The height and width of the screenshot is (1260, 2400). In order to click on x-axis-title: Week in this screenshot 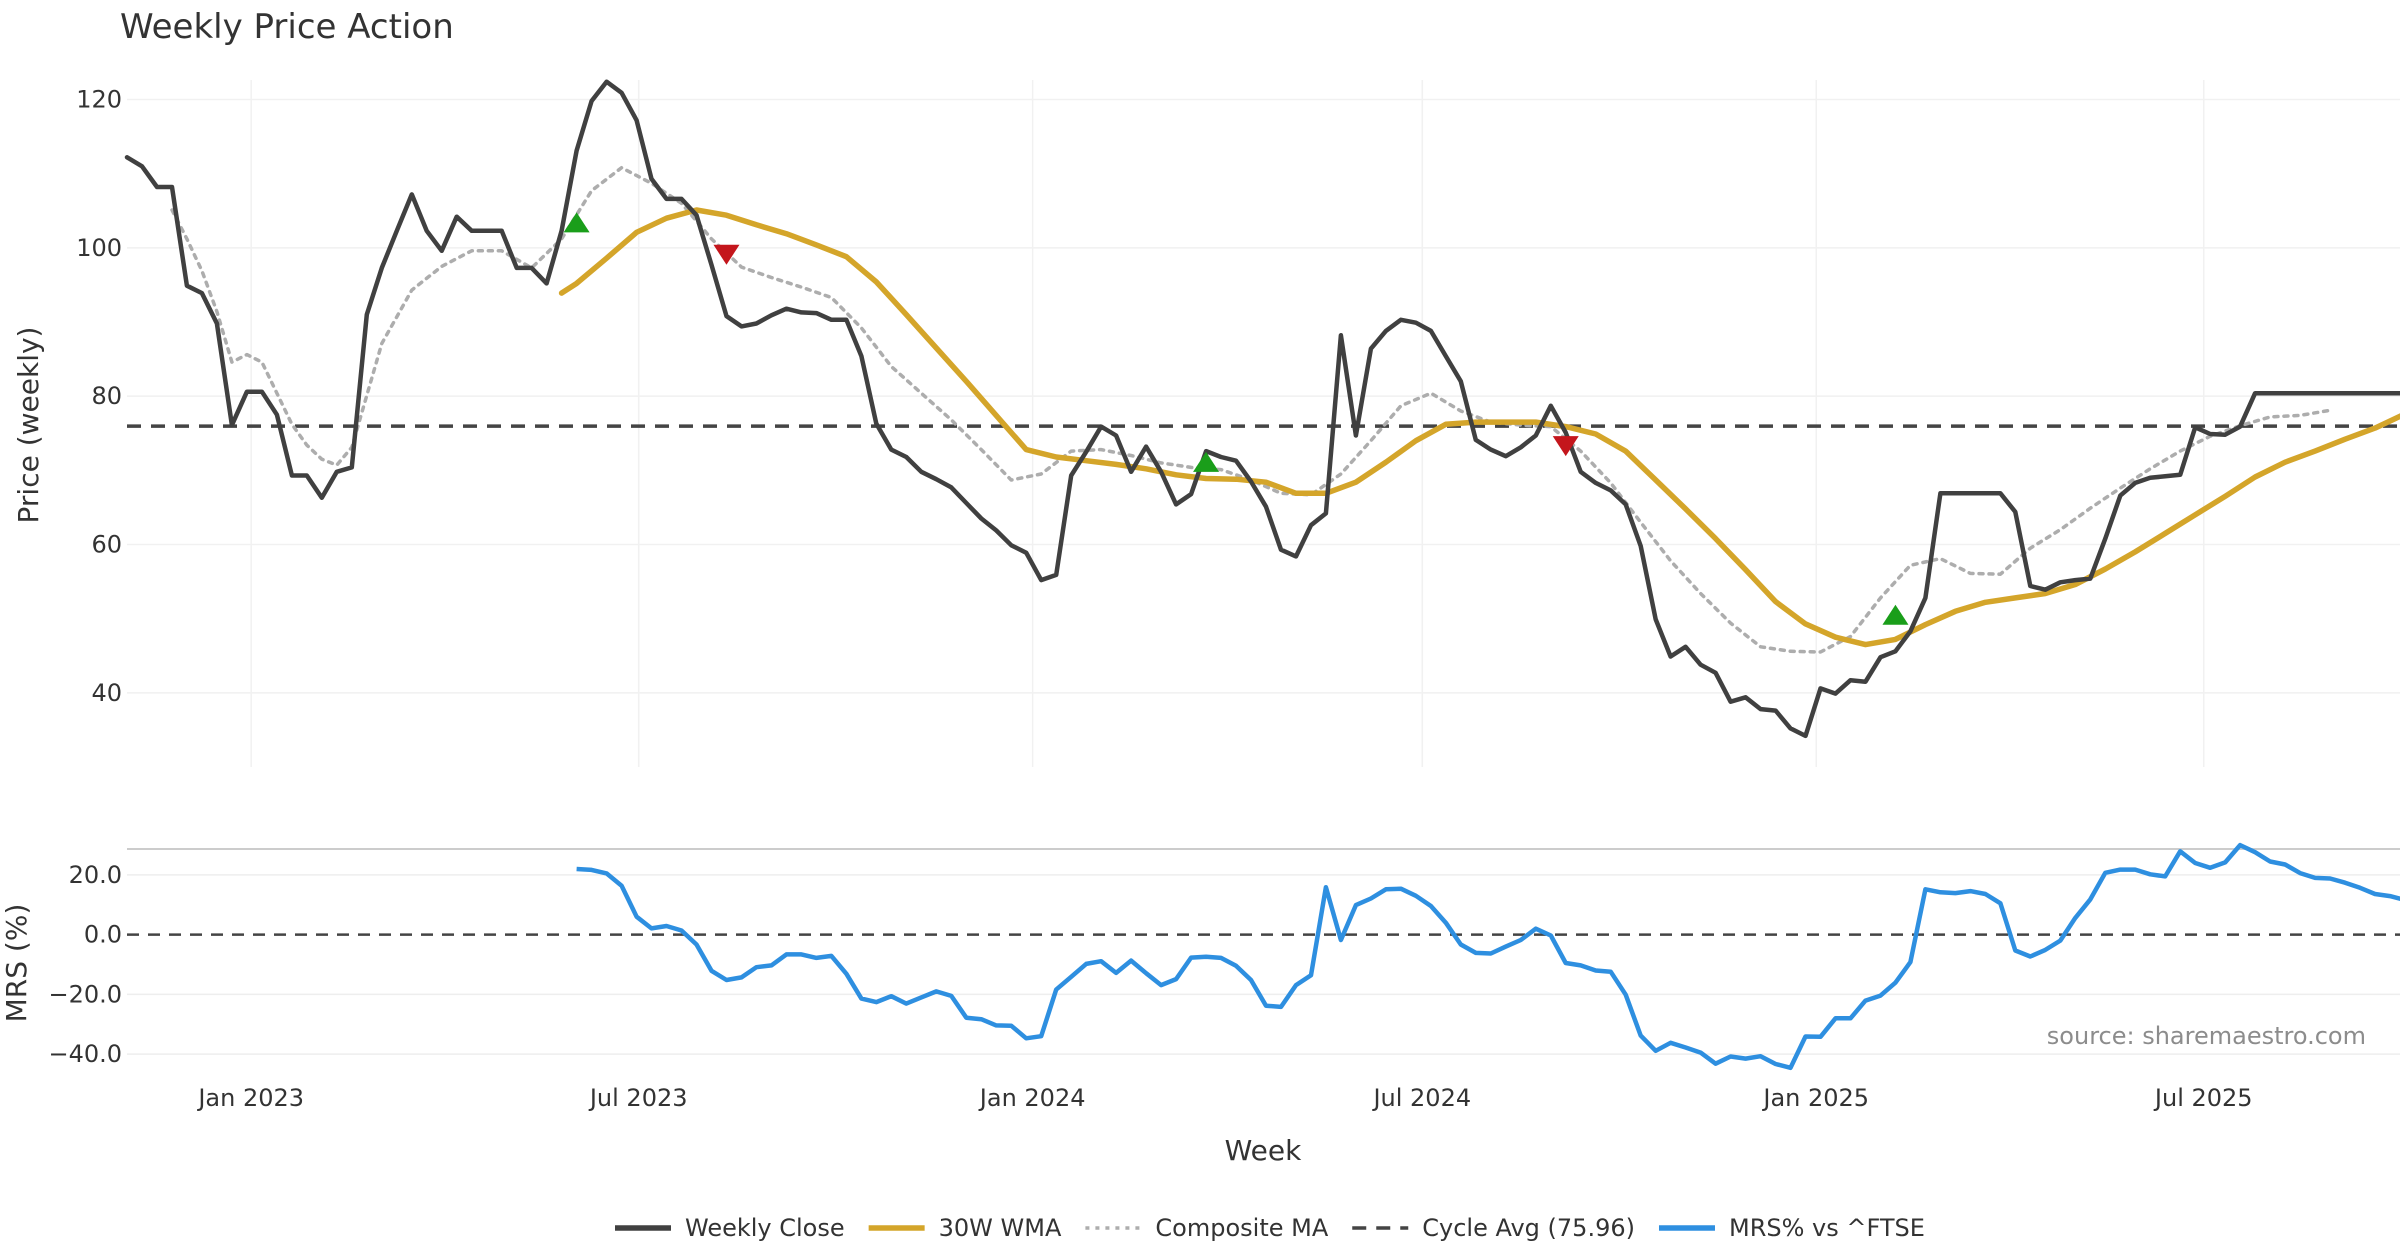, I will do `click(1263, 1150)`.